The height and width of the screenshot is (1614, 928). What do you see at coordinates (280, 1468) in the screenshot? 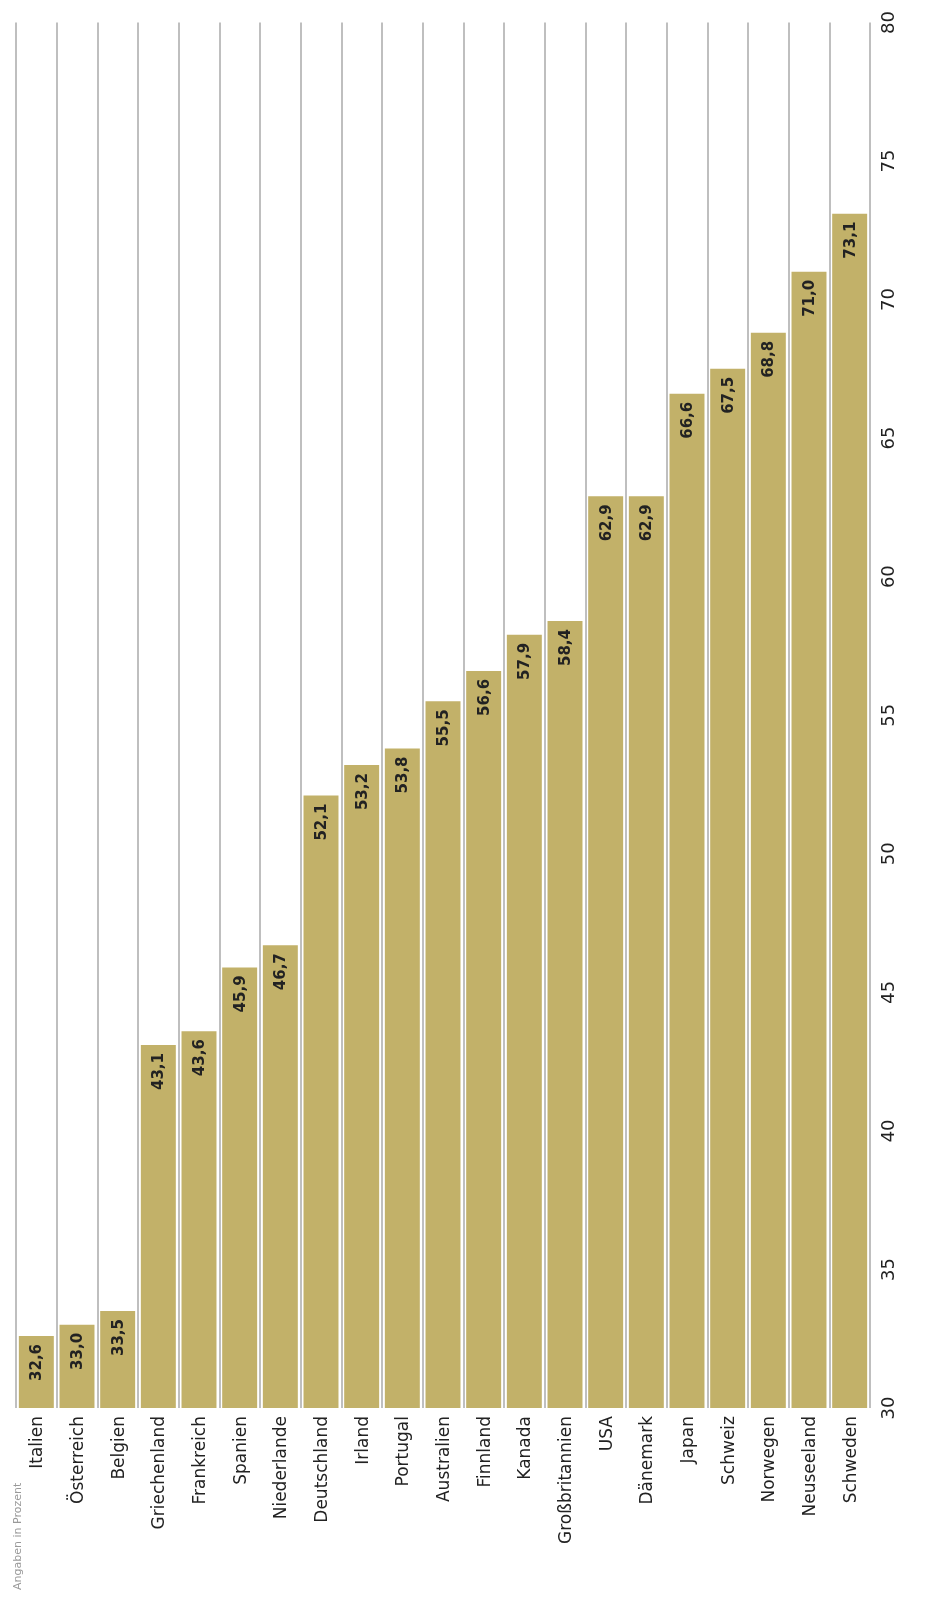
I see `x-tick-label: Niederlande` at bounding box center [280, 1468].